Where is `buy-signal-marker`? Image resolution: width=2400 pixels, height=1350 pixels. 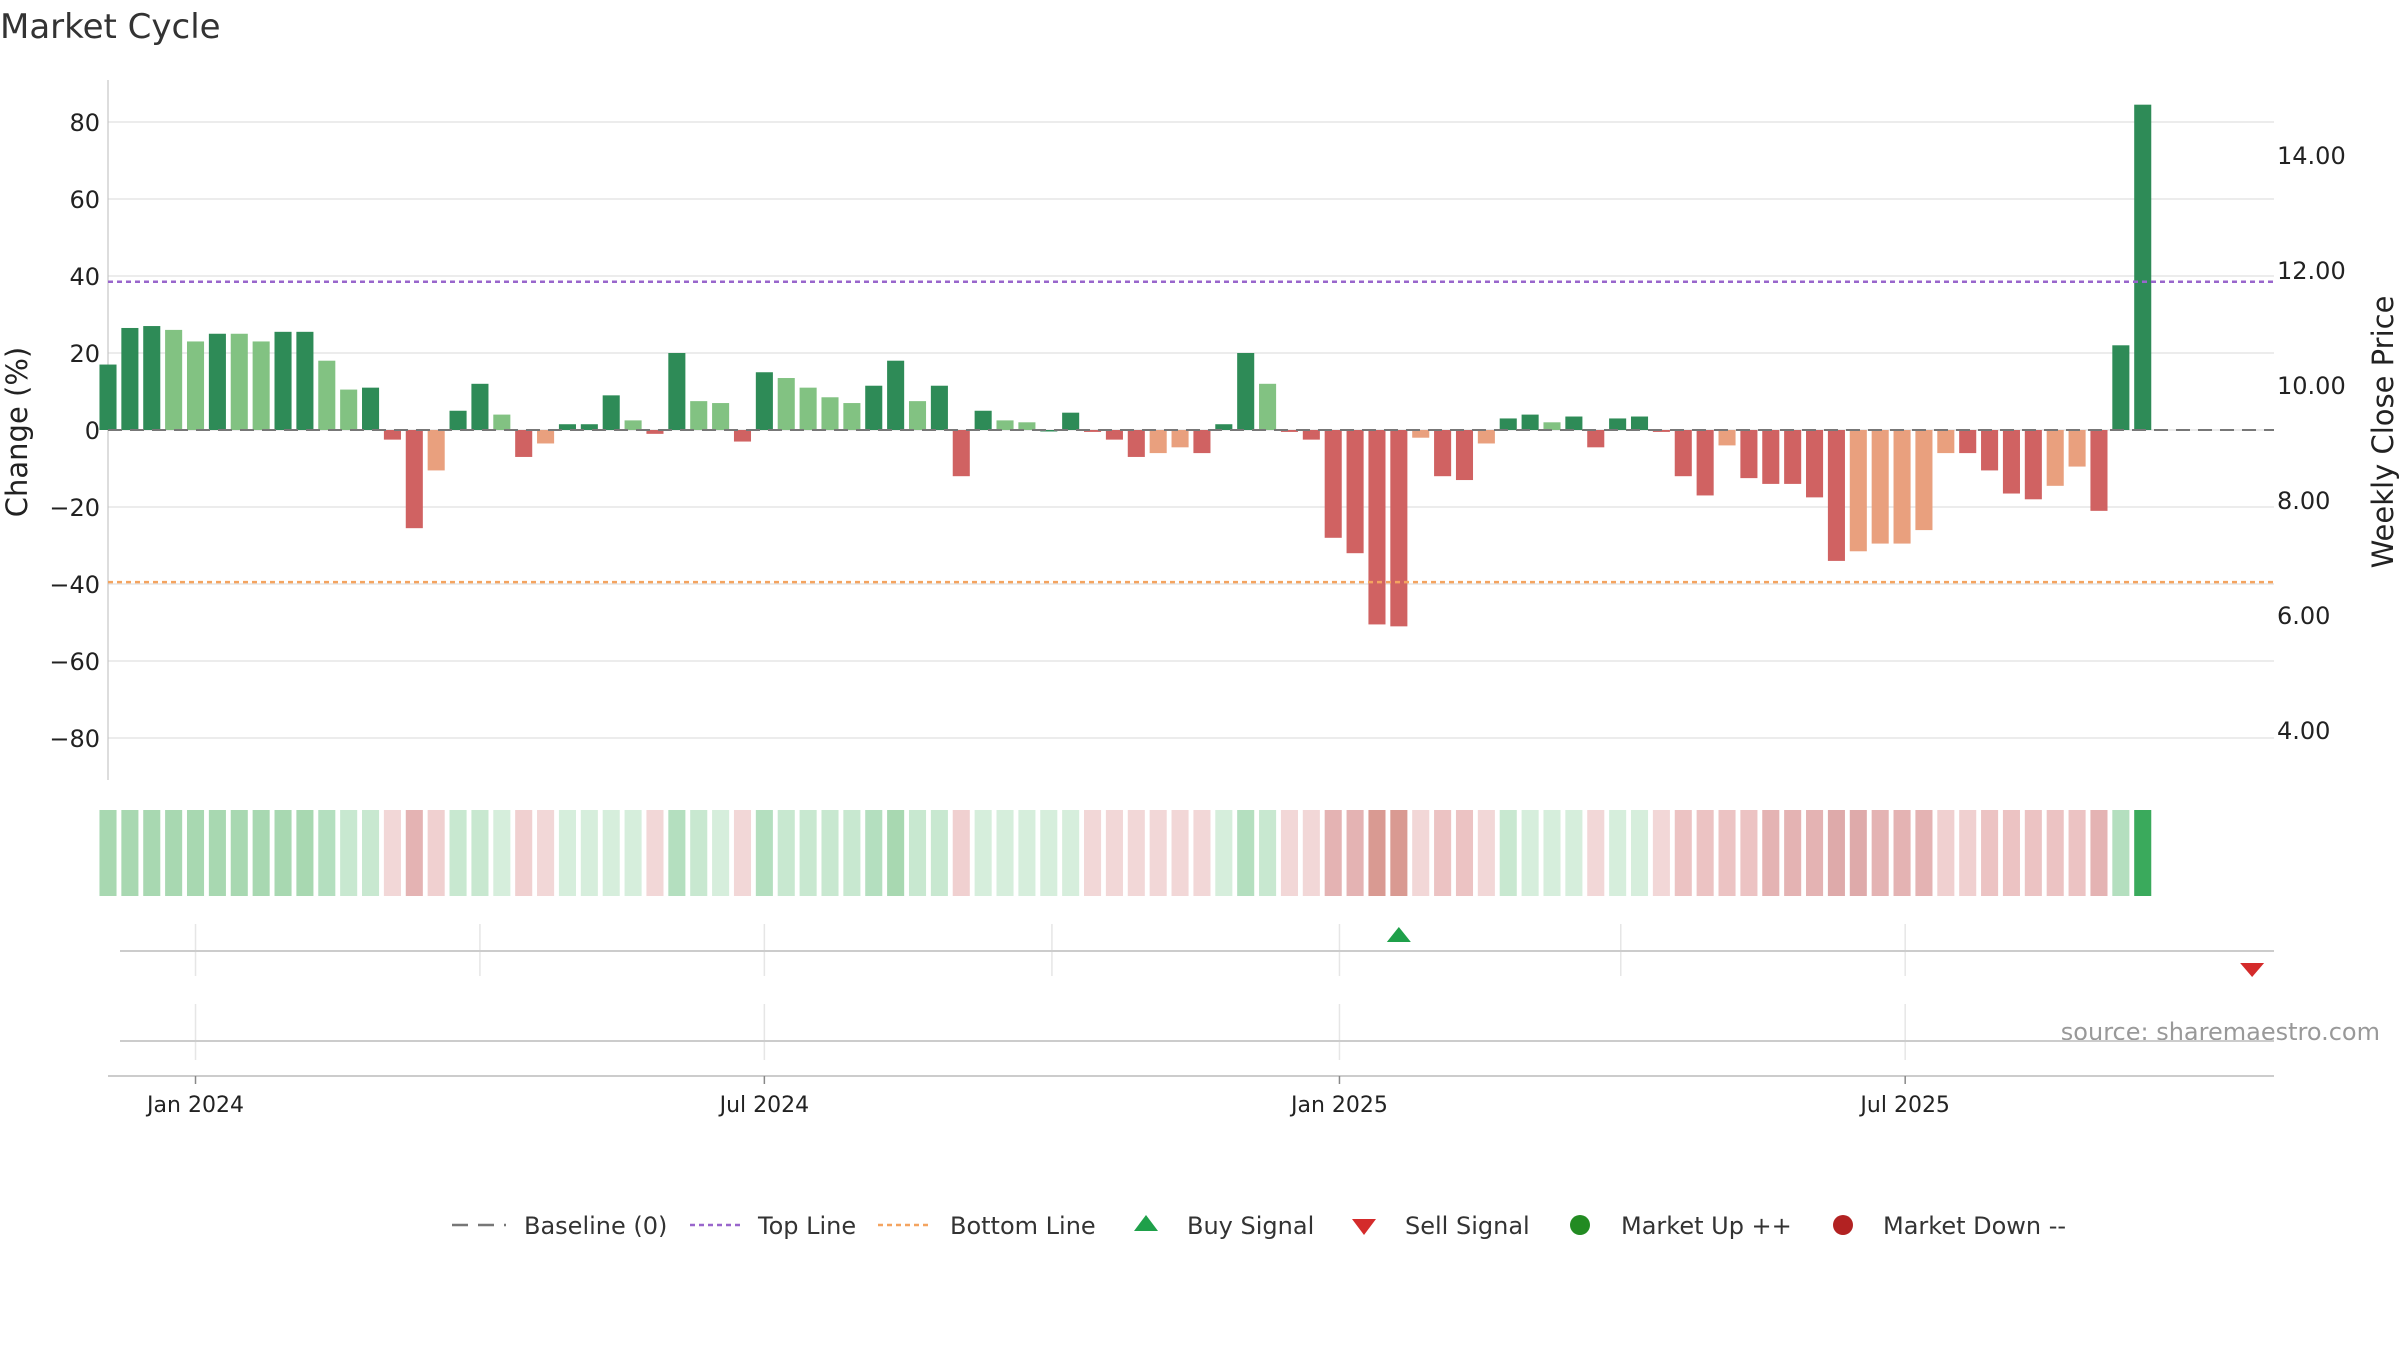 buy-signal-marker is located at coordinates (1398, 934).